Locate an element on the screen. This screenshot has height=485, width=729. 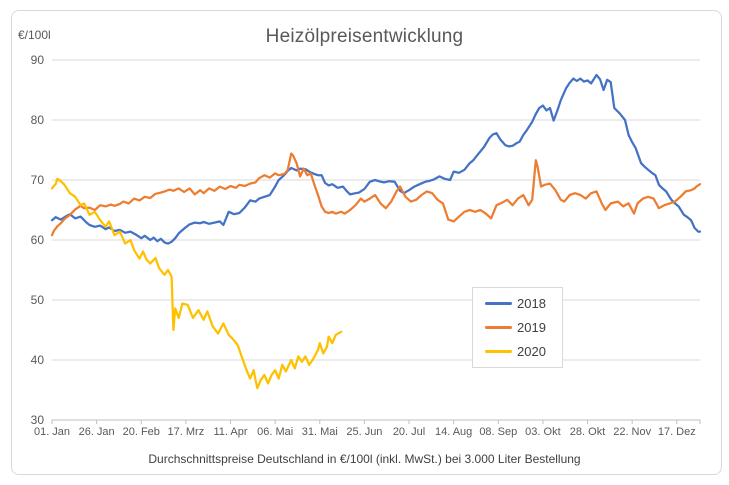
chart-title: Heizölpreisentwicklung is located at coordinates (364, 36).